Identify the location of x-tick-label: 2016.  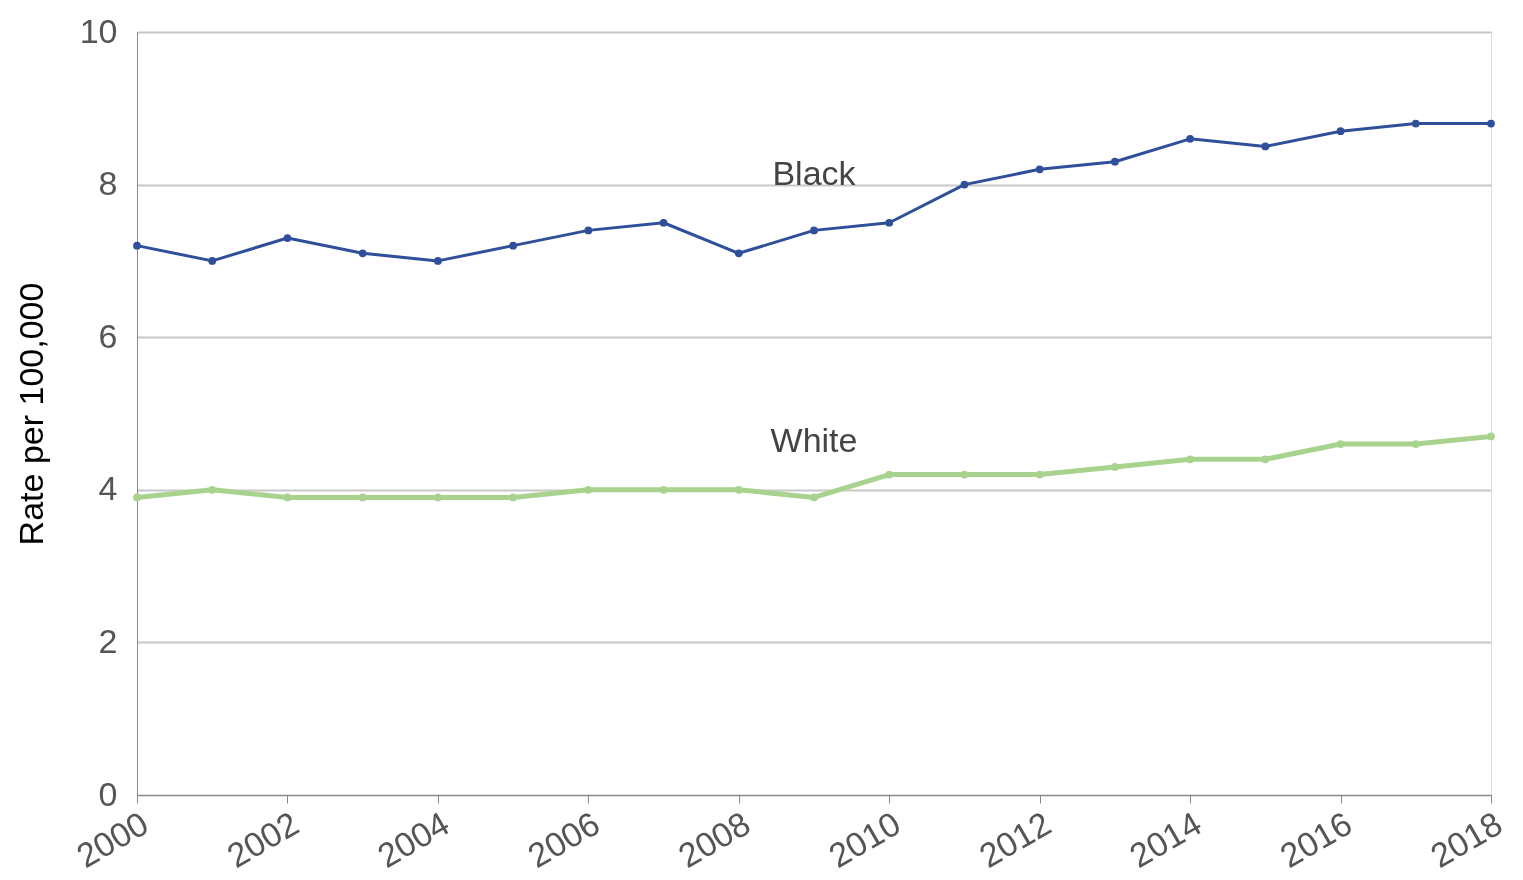
(1316, 839).